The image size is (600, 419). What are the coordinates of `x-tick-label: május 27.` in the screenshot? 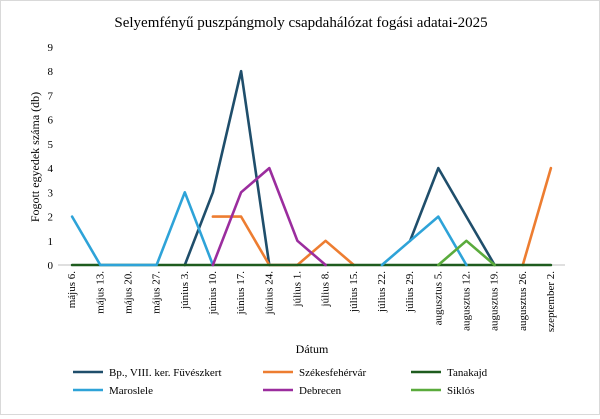 It's located at (157, 292).